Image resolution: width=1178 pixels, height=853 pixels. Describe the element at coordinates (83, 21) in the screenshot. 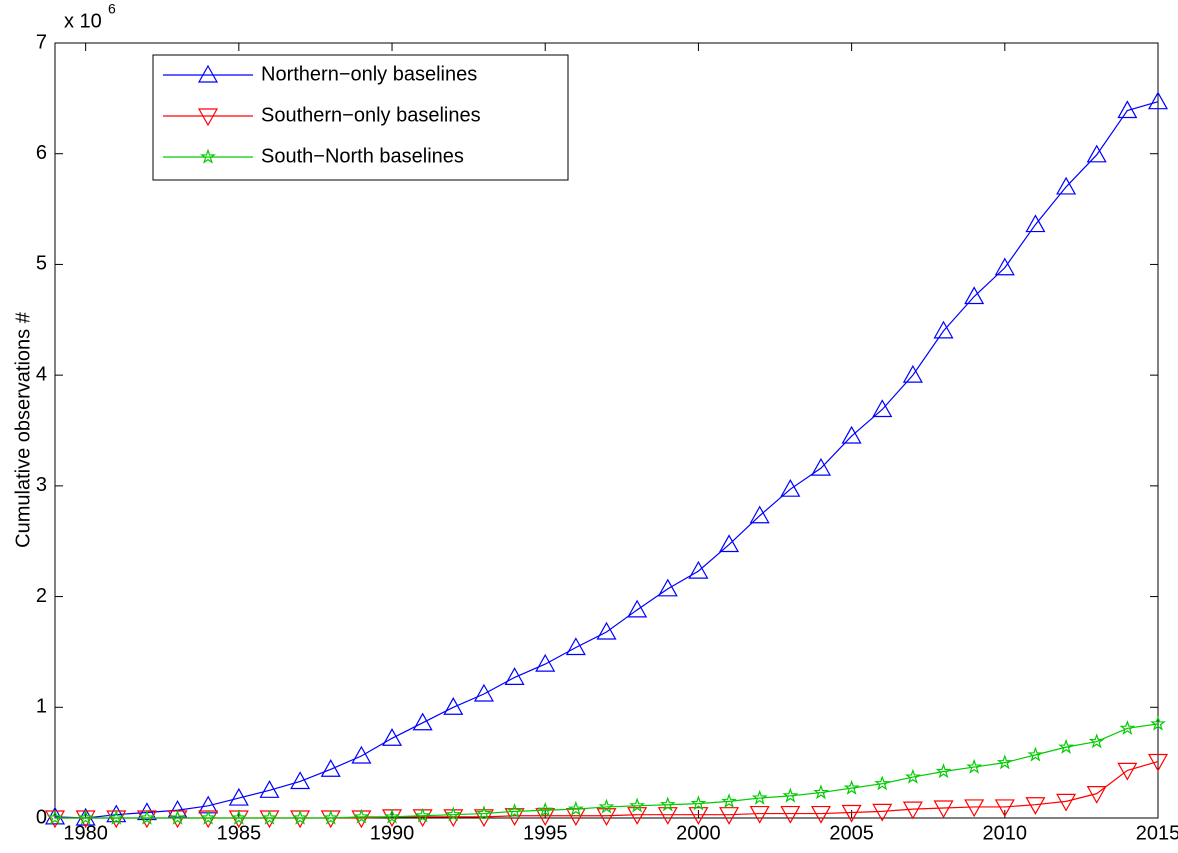

I see `y-multiplier: x 10` at that location.